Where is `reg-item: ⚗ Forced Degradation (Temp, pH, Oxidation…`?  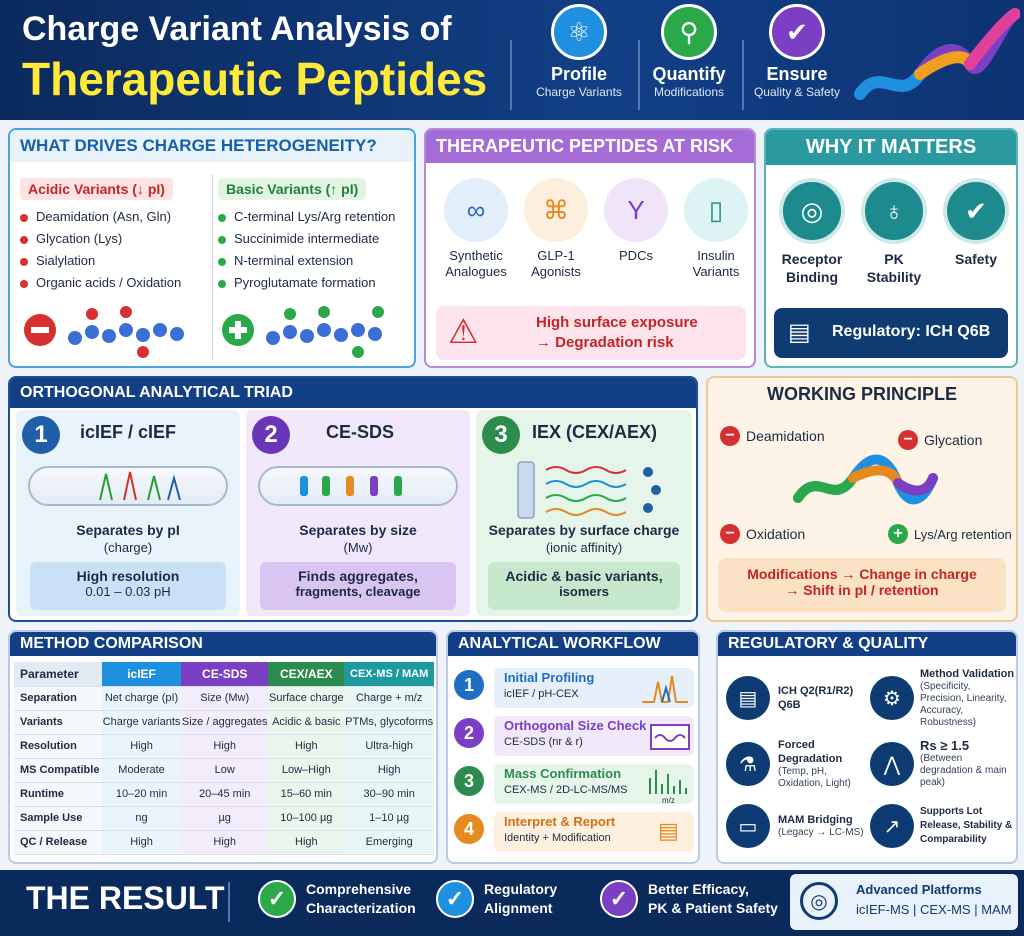
reg-item: ⚗ Forced Degradation (Temp, pH, Oxidation… is located at coordinates (796, 764).